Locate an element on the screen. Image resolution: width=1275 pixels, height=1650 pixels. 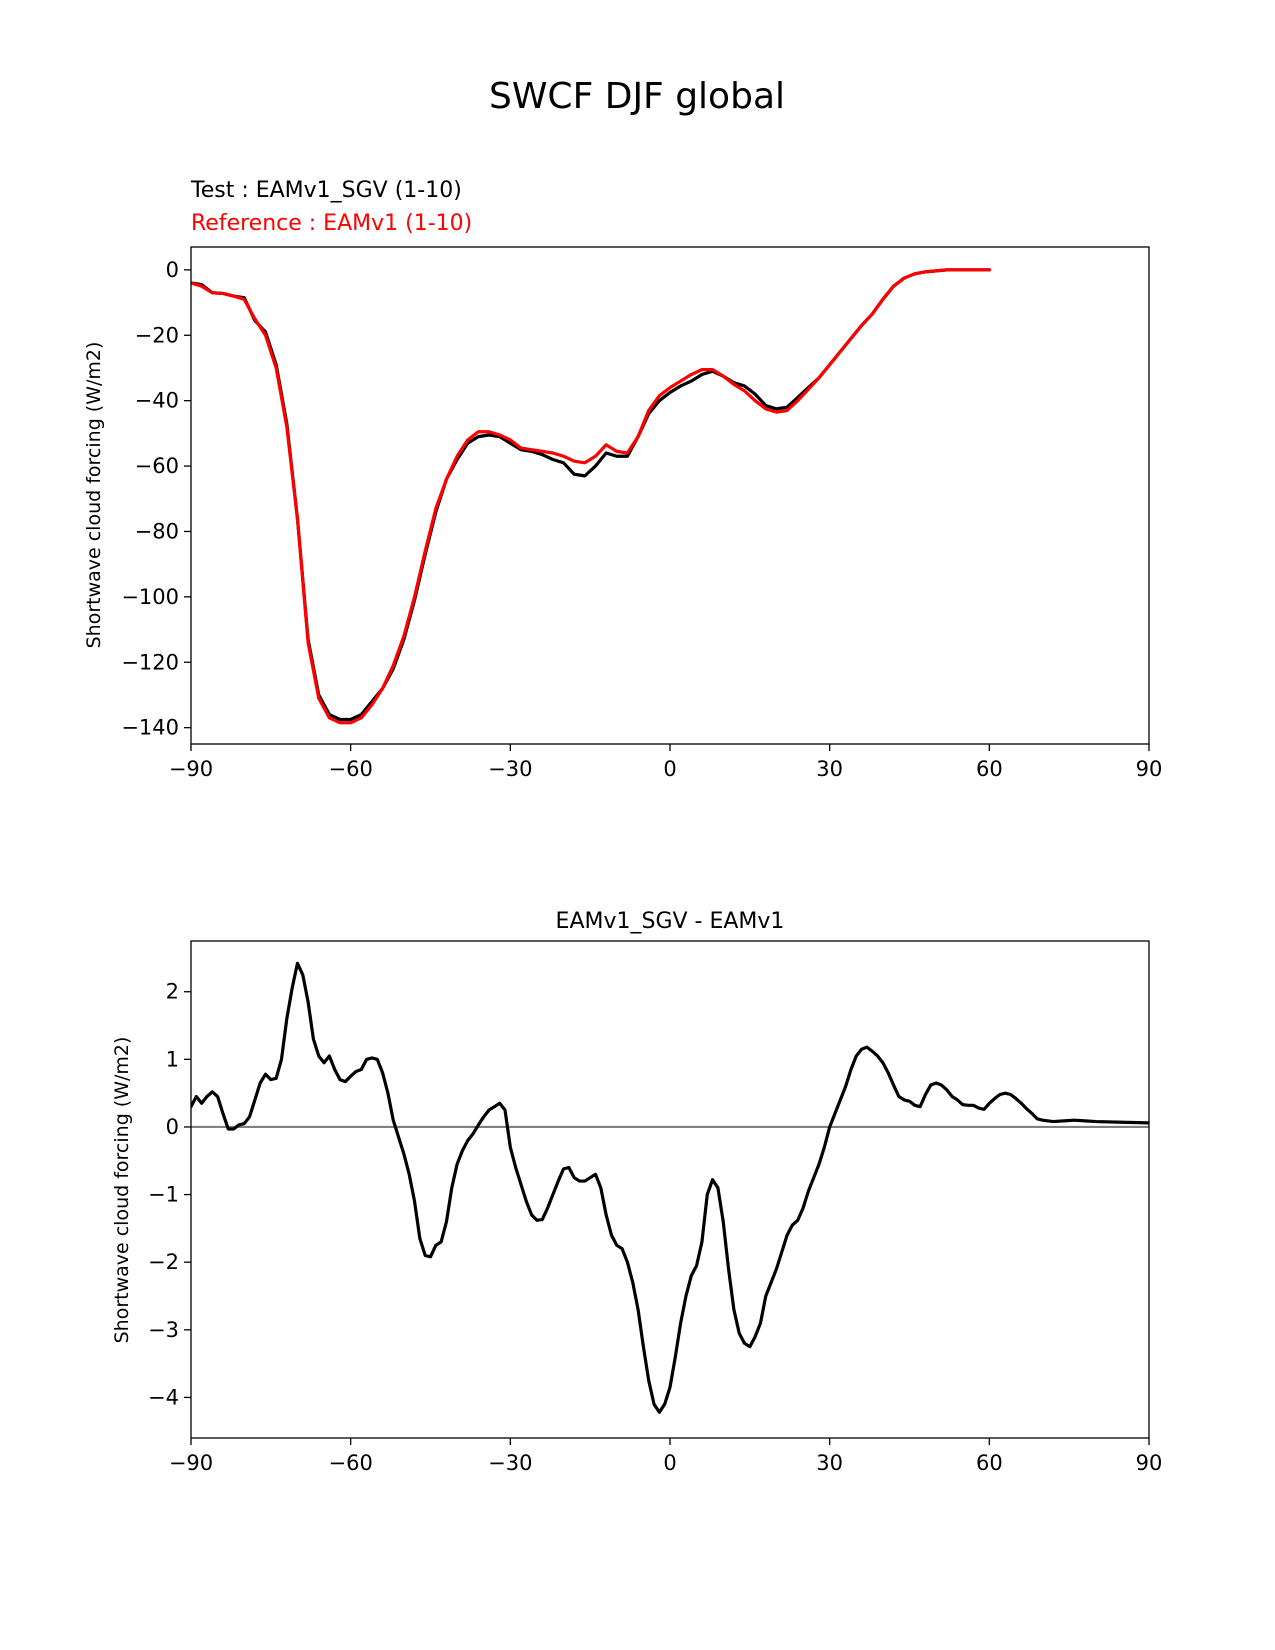
difference-x-axis: −90 −60 −30 0 30 60 90 is located at coordinates (666, 1456).